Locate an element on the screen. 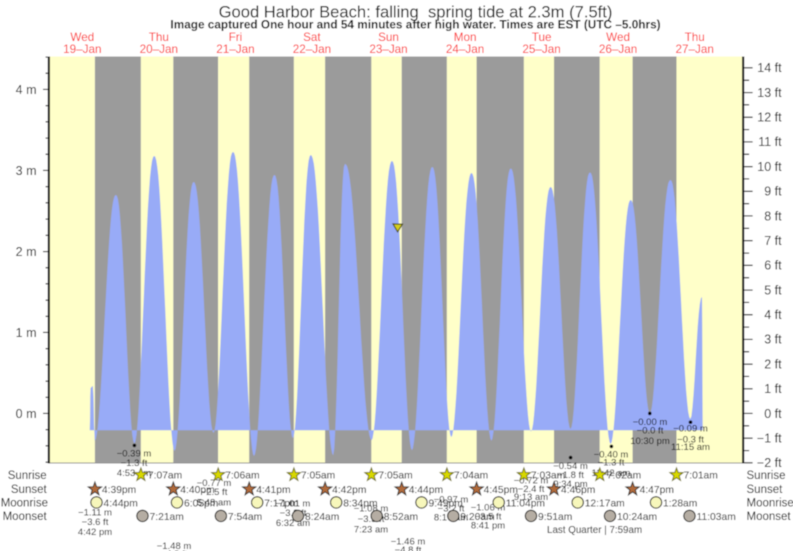  svg-text: 4:41pm is located at coordinates (273, 490).